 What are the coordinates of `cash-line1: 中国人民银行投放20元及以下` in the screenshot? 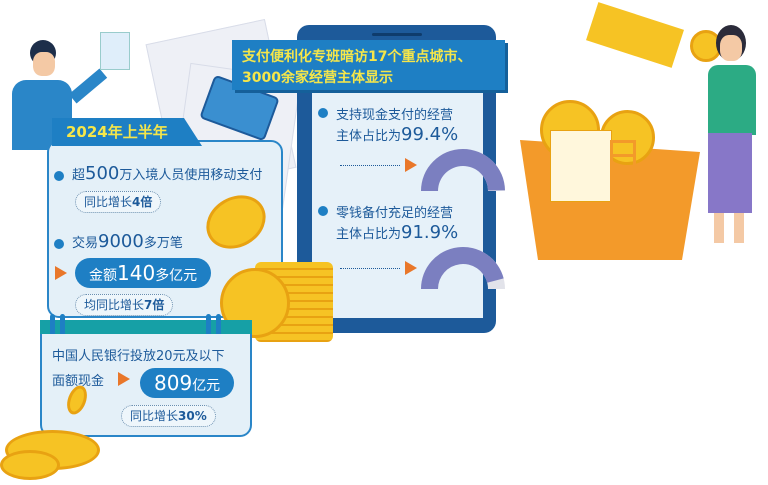 It's located at (138, 356).